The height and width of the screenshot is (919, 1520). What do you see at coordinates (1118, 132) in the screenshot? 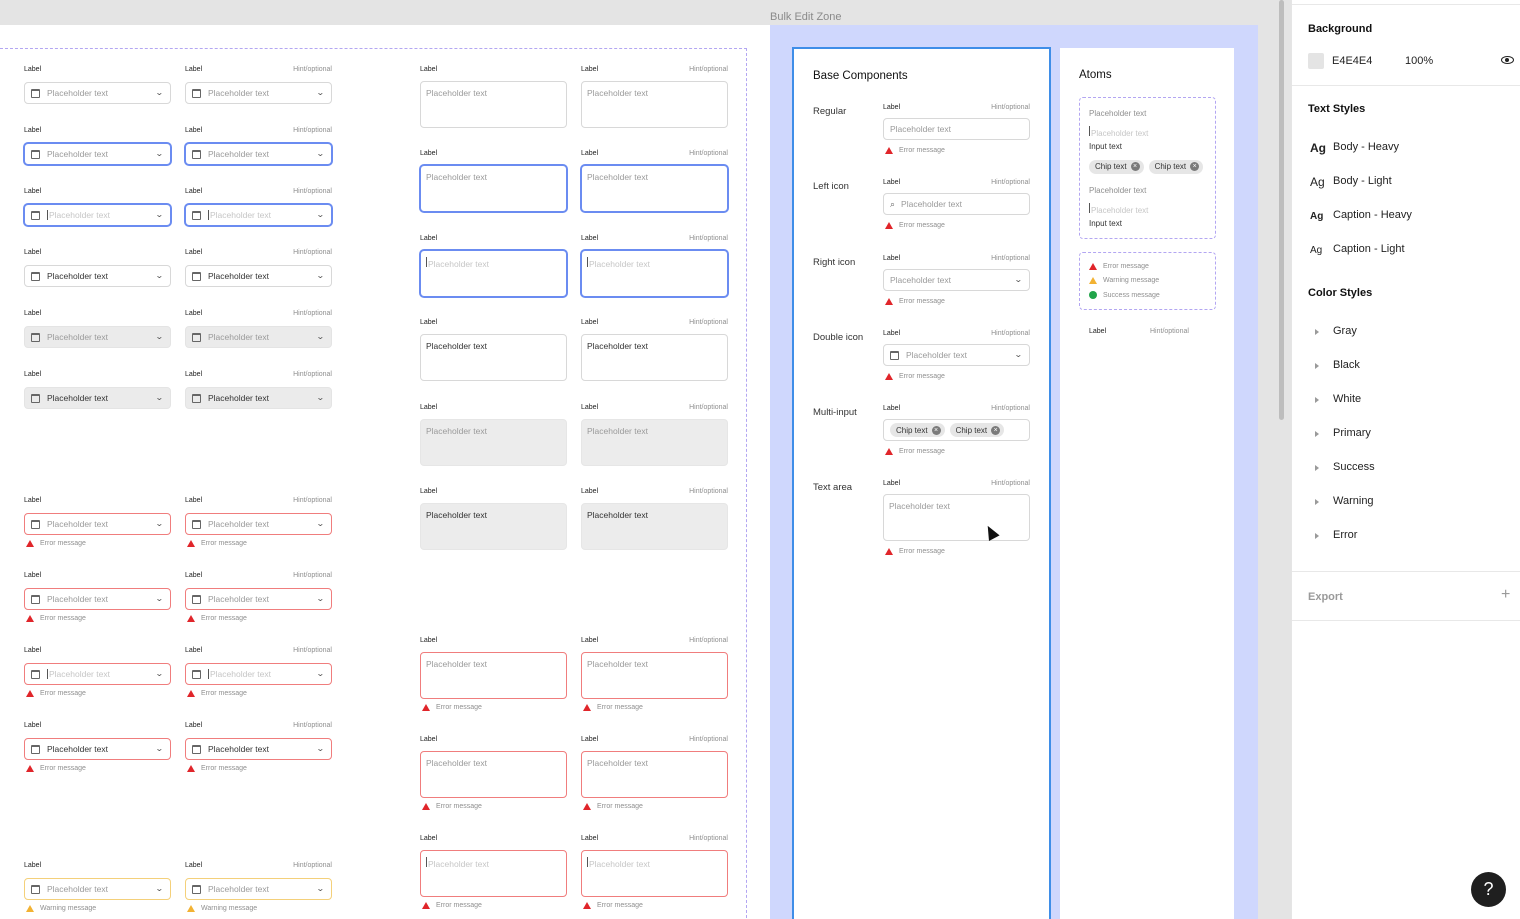
I see `atom-placeholder-caret: Placeholder text` at bounding box center [1118, 132].